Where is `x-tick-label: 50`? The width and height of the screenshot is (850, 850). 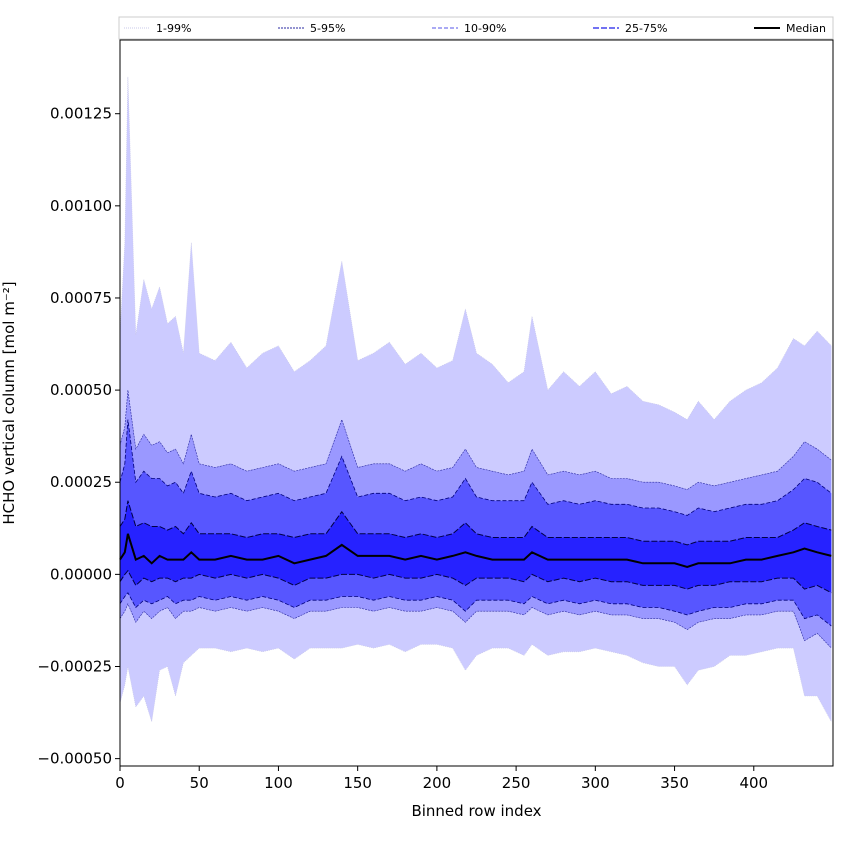
x-tick-label: 50 is located at coordinates (199, 783).